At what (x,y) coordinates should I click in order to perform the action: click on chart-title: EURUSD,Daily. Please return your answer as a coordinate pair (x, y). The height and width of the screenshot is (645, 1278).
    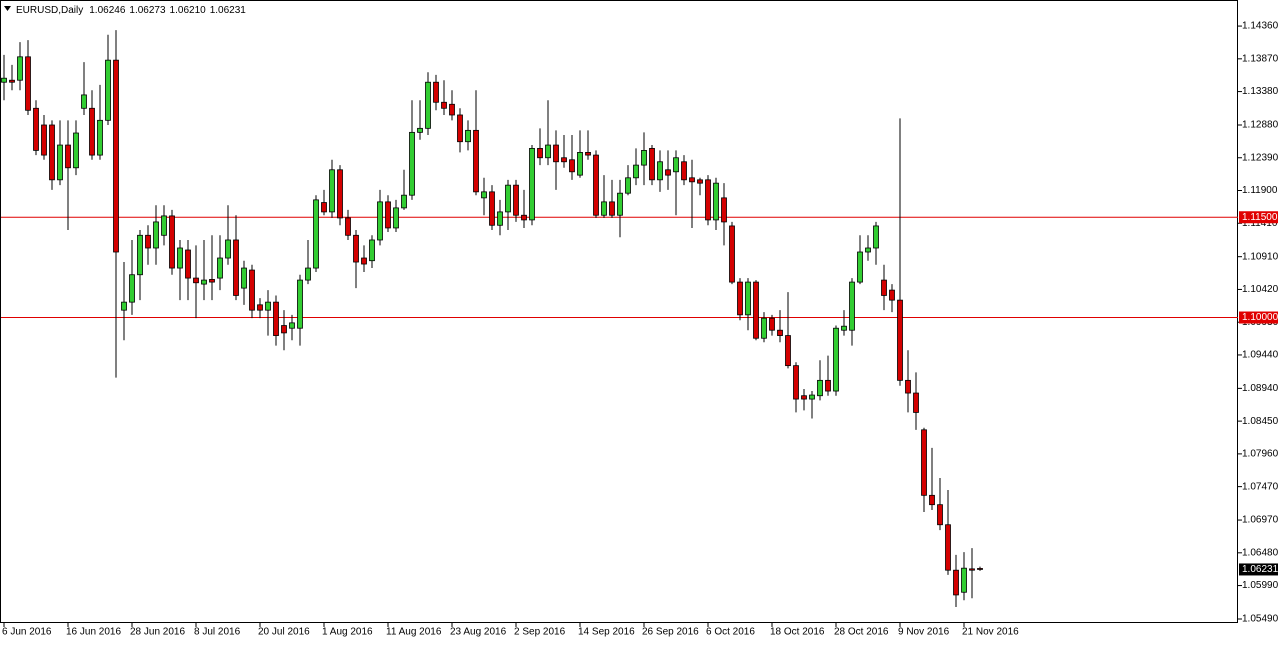
    Looking at the image, I should click on (49, 10).